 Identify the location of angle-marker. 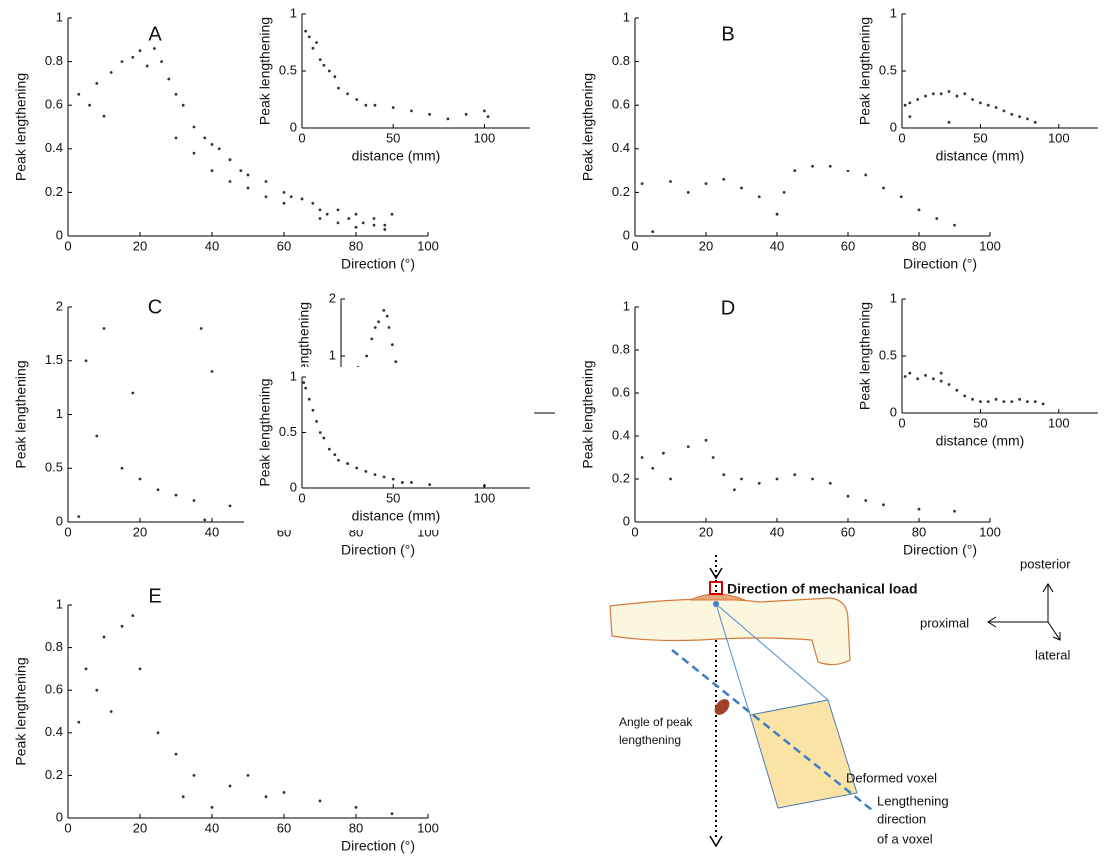
(722, 707).